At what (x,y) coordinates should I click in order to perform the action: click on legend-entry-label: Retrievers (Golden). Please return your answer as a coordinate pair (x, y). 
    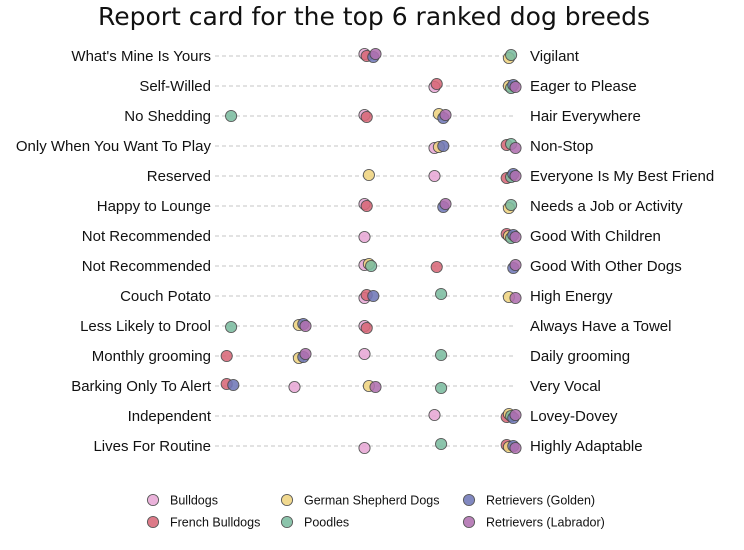
    Looking at the image, I should click on (540, 501).